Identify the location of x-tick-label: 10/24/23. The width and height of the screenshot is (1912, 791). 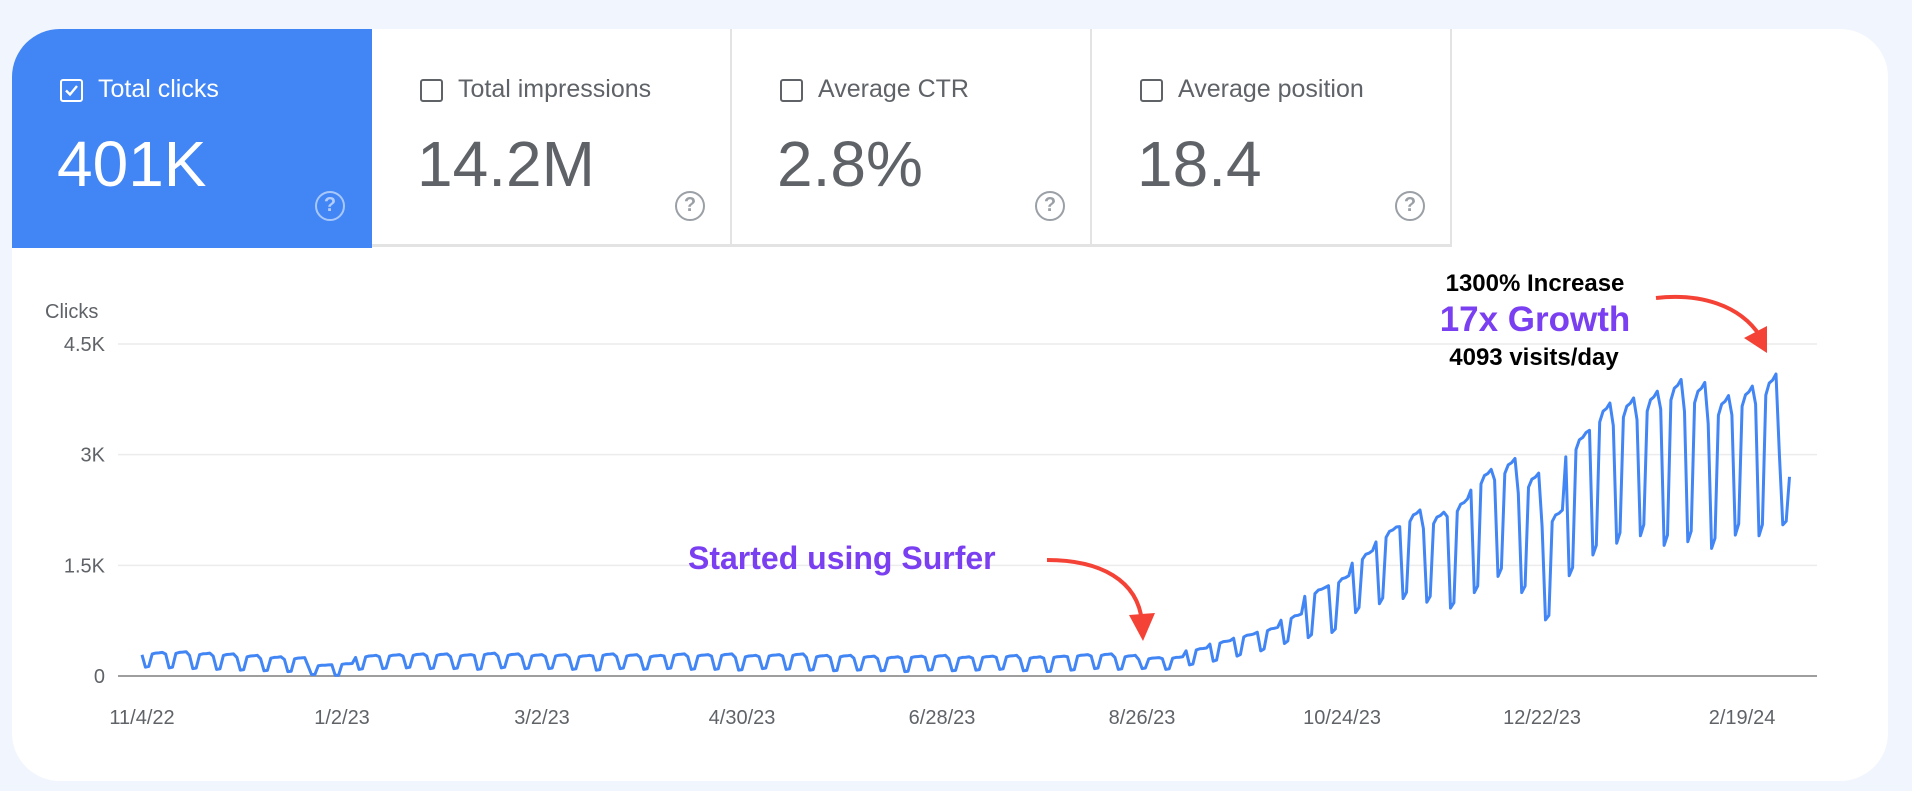
(1342, 718).